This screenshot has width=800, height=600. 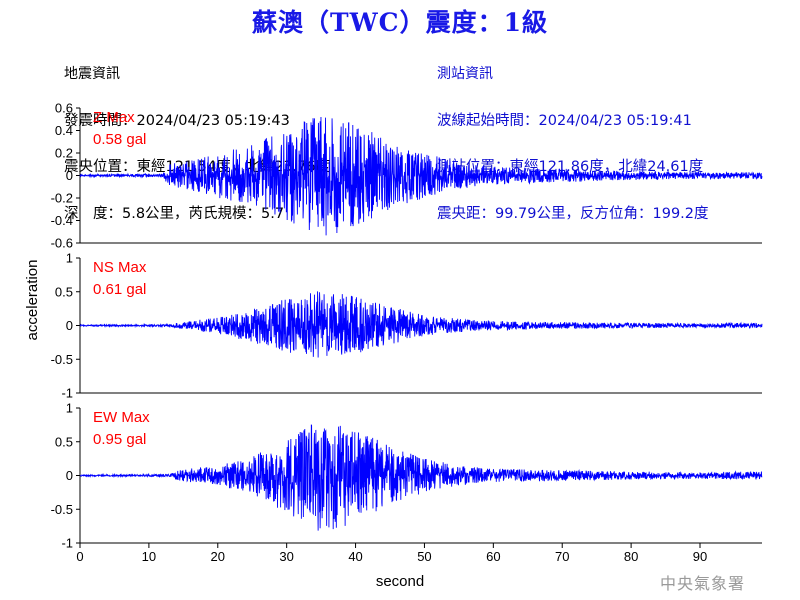 What do you see at coordinates (424, 556) in the screenshot?
I see `x-tick-label: 50` at bounding box center [424, 556].